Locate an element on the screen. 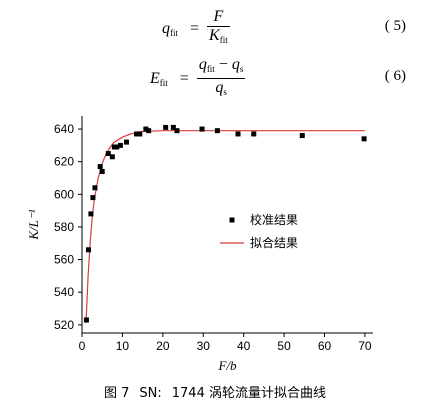  y-tick-label: 560 is located at coordinates (64, 260).